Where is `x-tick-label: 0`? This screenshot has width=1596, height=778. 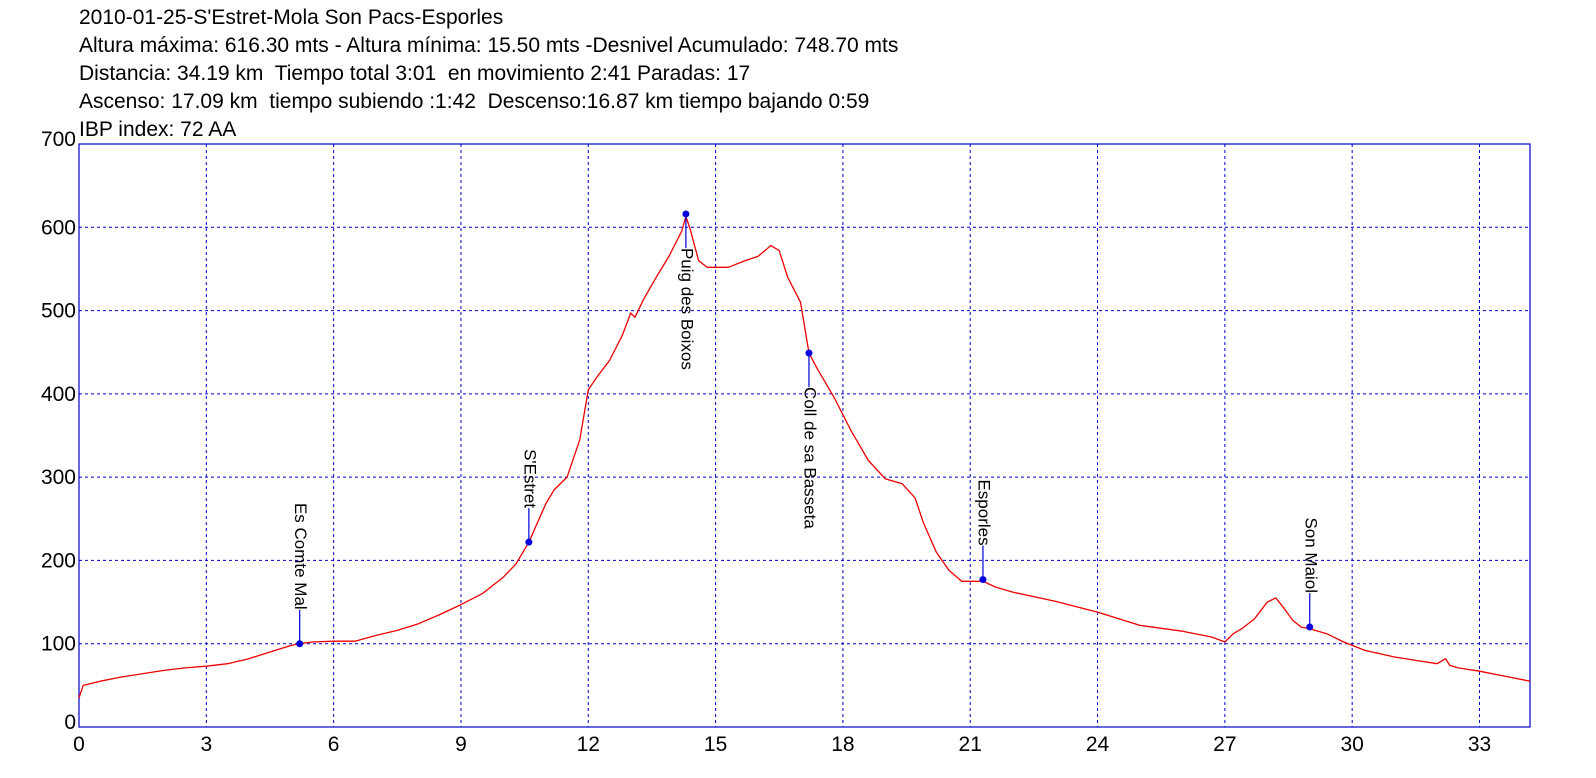 x-tick-label: 0 is located at coordinates (79, 744).